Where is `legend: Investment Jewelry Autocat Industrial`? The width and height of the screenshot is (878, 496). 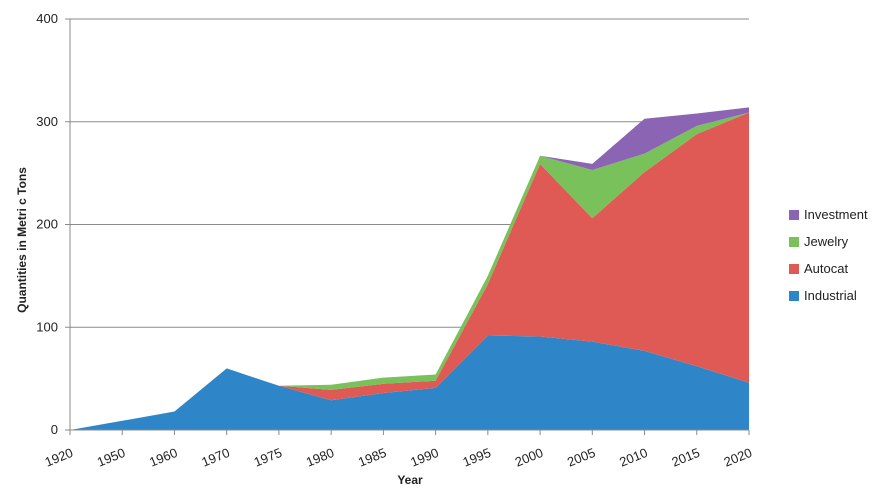 legend: Investment Jewelry Autocat Industrial is located at coordinates (828, 255).